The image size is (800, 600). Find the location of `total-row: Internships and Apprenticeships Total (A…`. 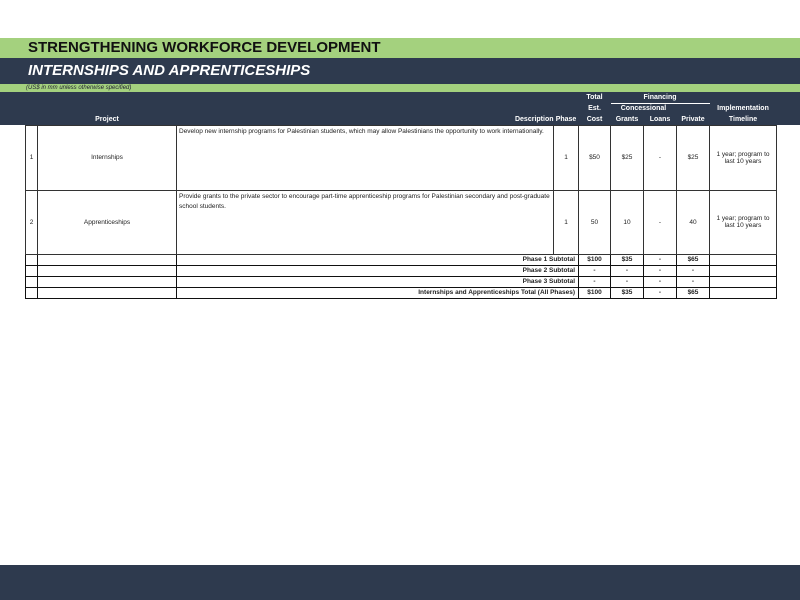

total-row: Internships and Apprenticeships Total (A… is located at coordinates (401, 292).